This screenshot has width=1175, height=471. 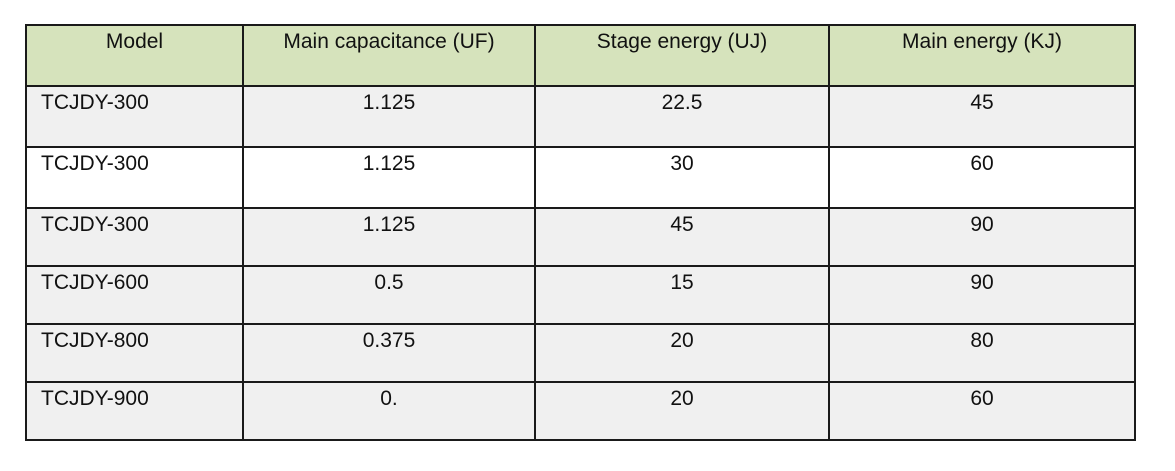 I want to click on table-row: TCJDY-900 0. 20 60, so click(x=580, y=411).